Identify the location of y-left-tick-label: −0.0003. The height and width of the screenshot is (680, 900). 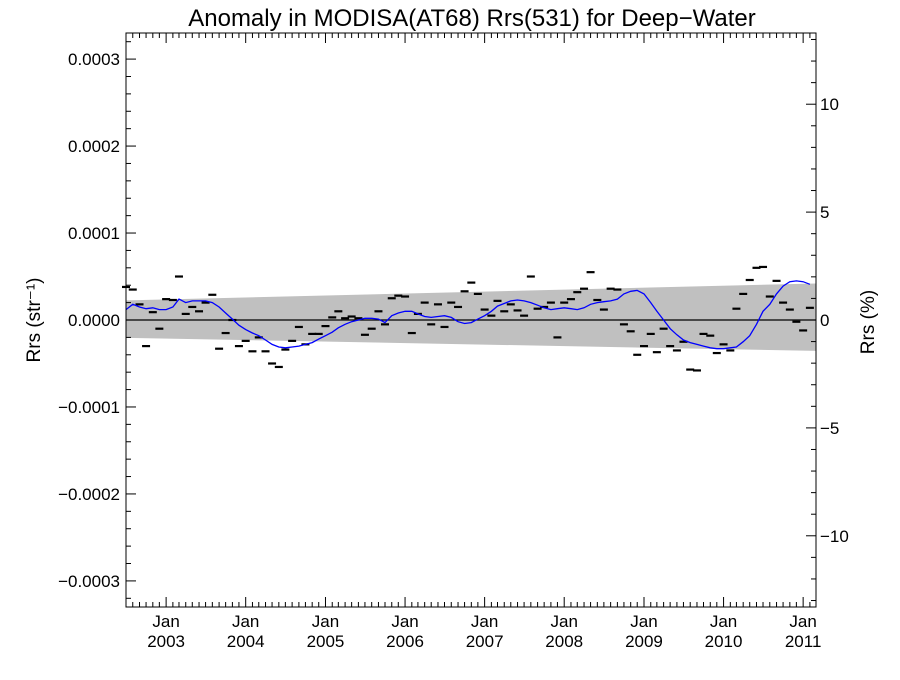
(89, 581).